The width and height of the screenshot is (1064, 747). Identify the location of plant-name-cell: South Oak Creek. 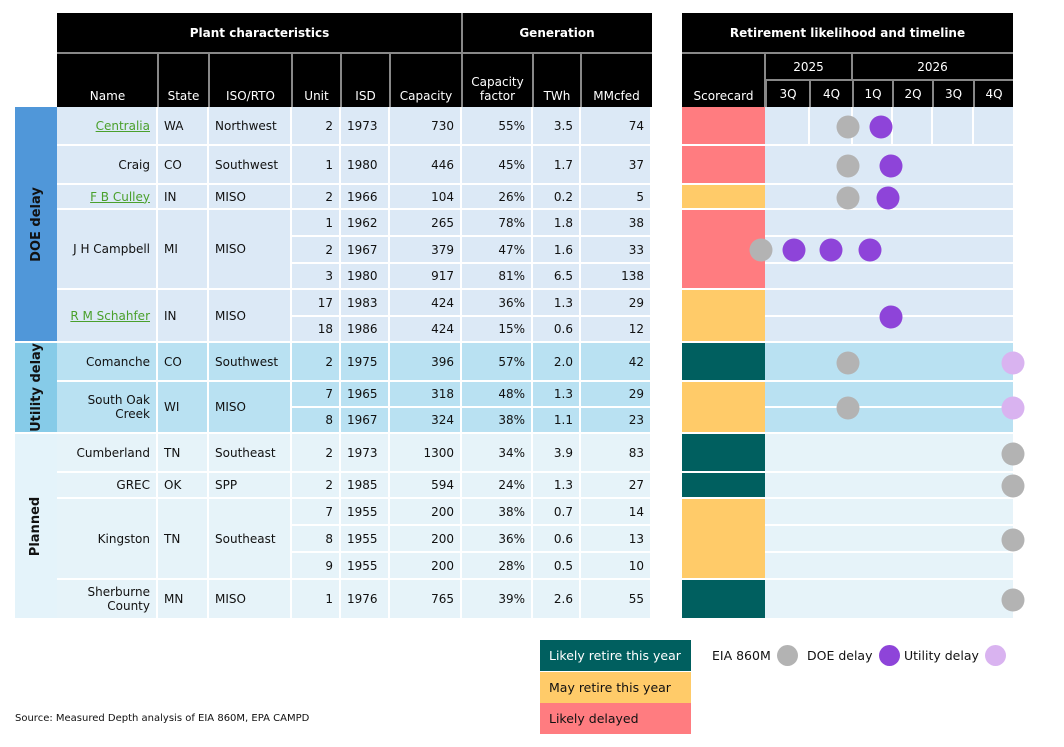
(107, 408).